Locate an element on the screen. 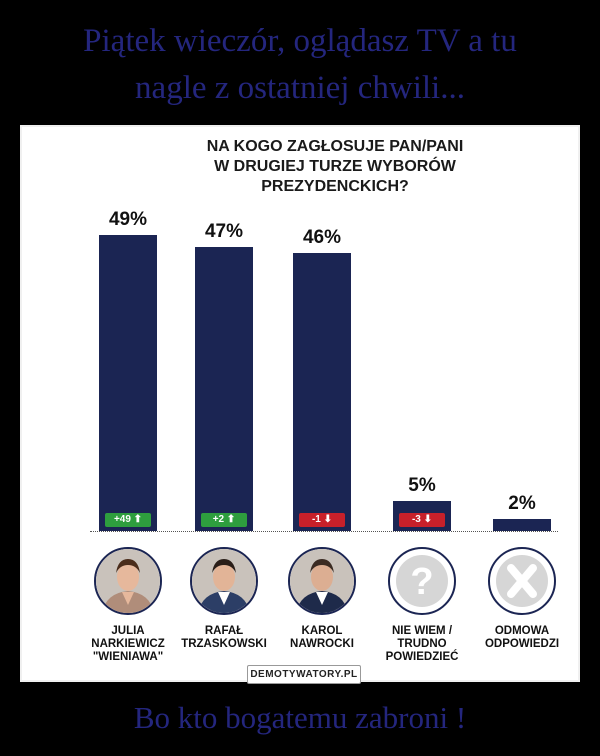 This screenshot has width=600, height=756. chart-title-line1: NA KOGO ZAGŁOSUJE PAN/PANI is located at coordinates (335, 146).